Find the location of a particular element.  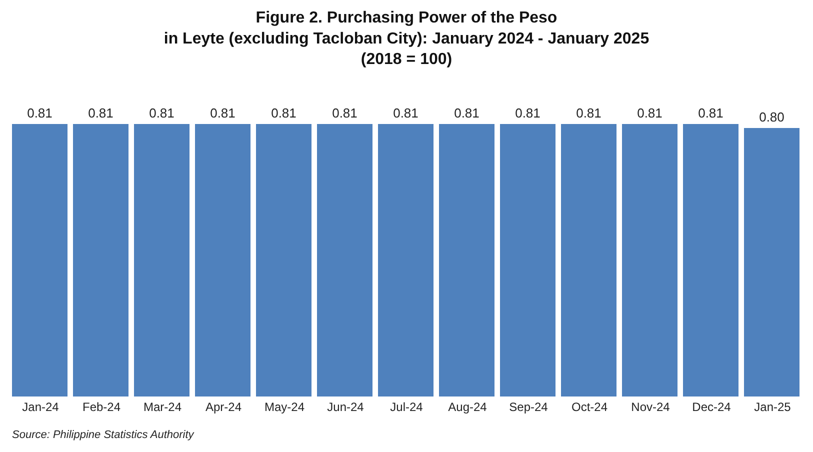

x-tick-label: Jul-24 is located at coordinates (407, 407).